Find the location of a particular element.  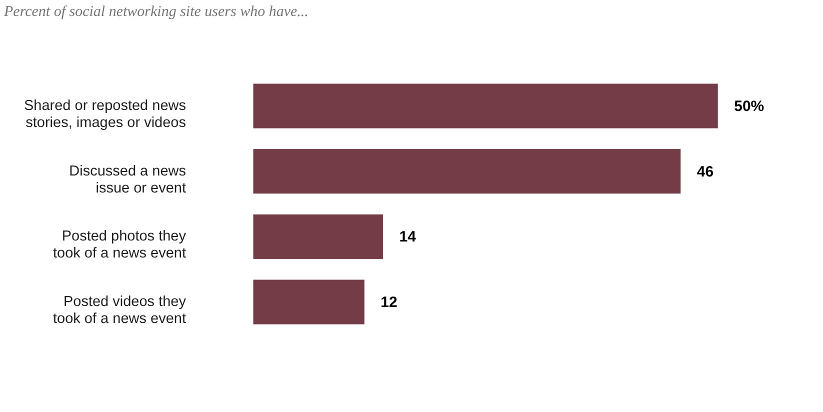

y-tick-label: Posted videos they took of a news event is located at coordinates (120, 311).